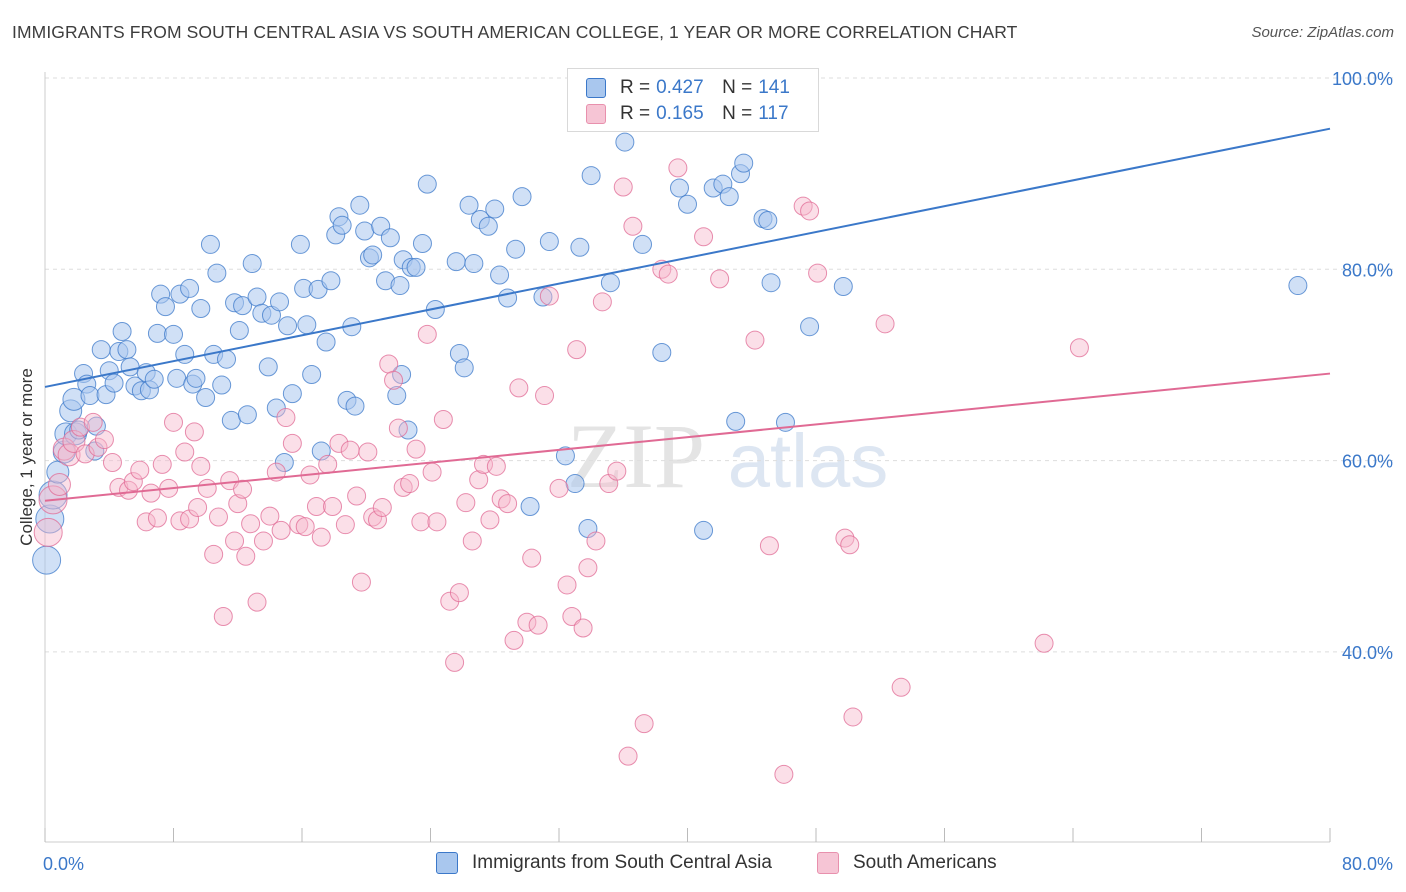  What do you see at coordinates (737, 113) in the screenshot?
I see `n-label: N =` at bounding box center [737, 113].